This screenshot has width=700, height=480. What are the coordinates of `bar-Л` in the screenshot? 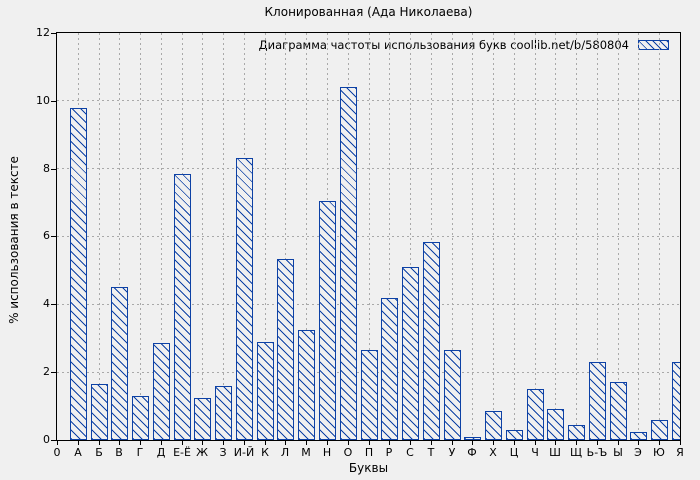 It's located at (285, 349).